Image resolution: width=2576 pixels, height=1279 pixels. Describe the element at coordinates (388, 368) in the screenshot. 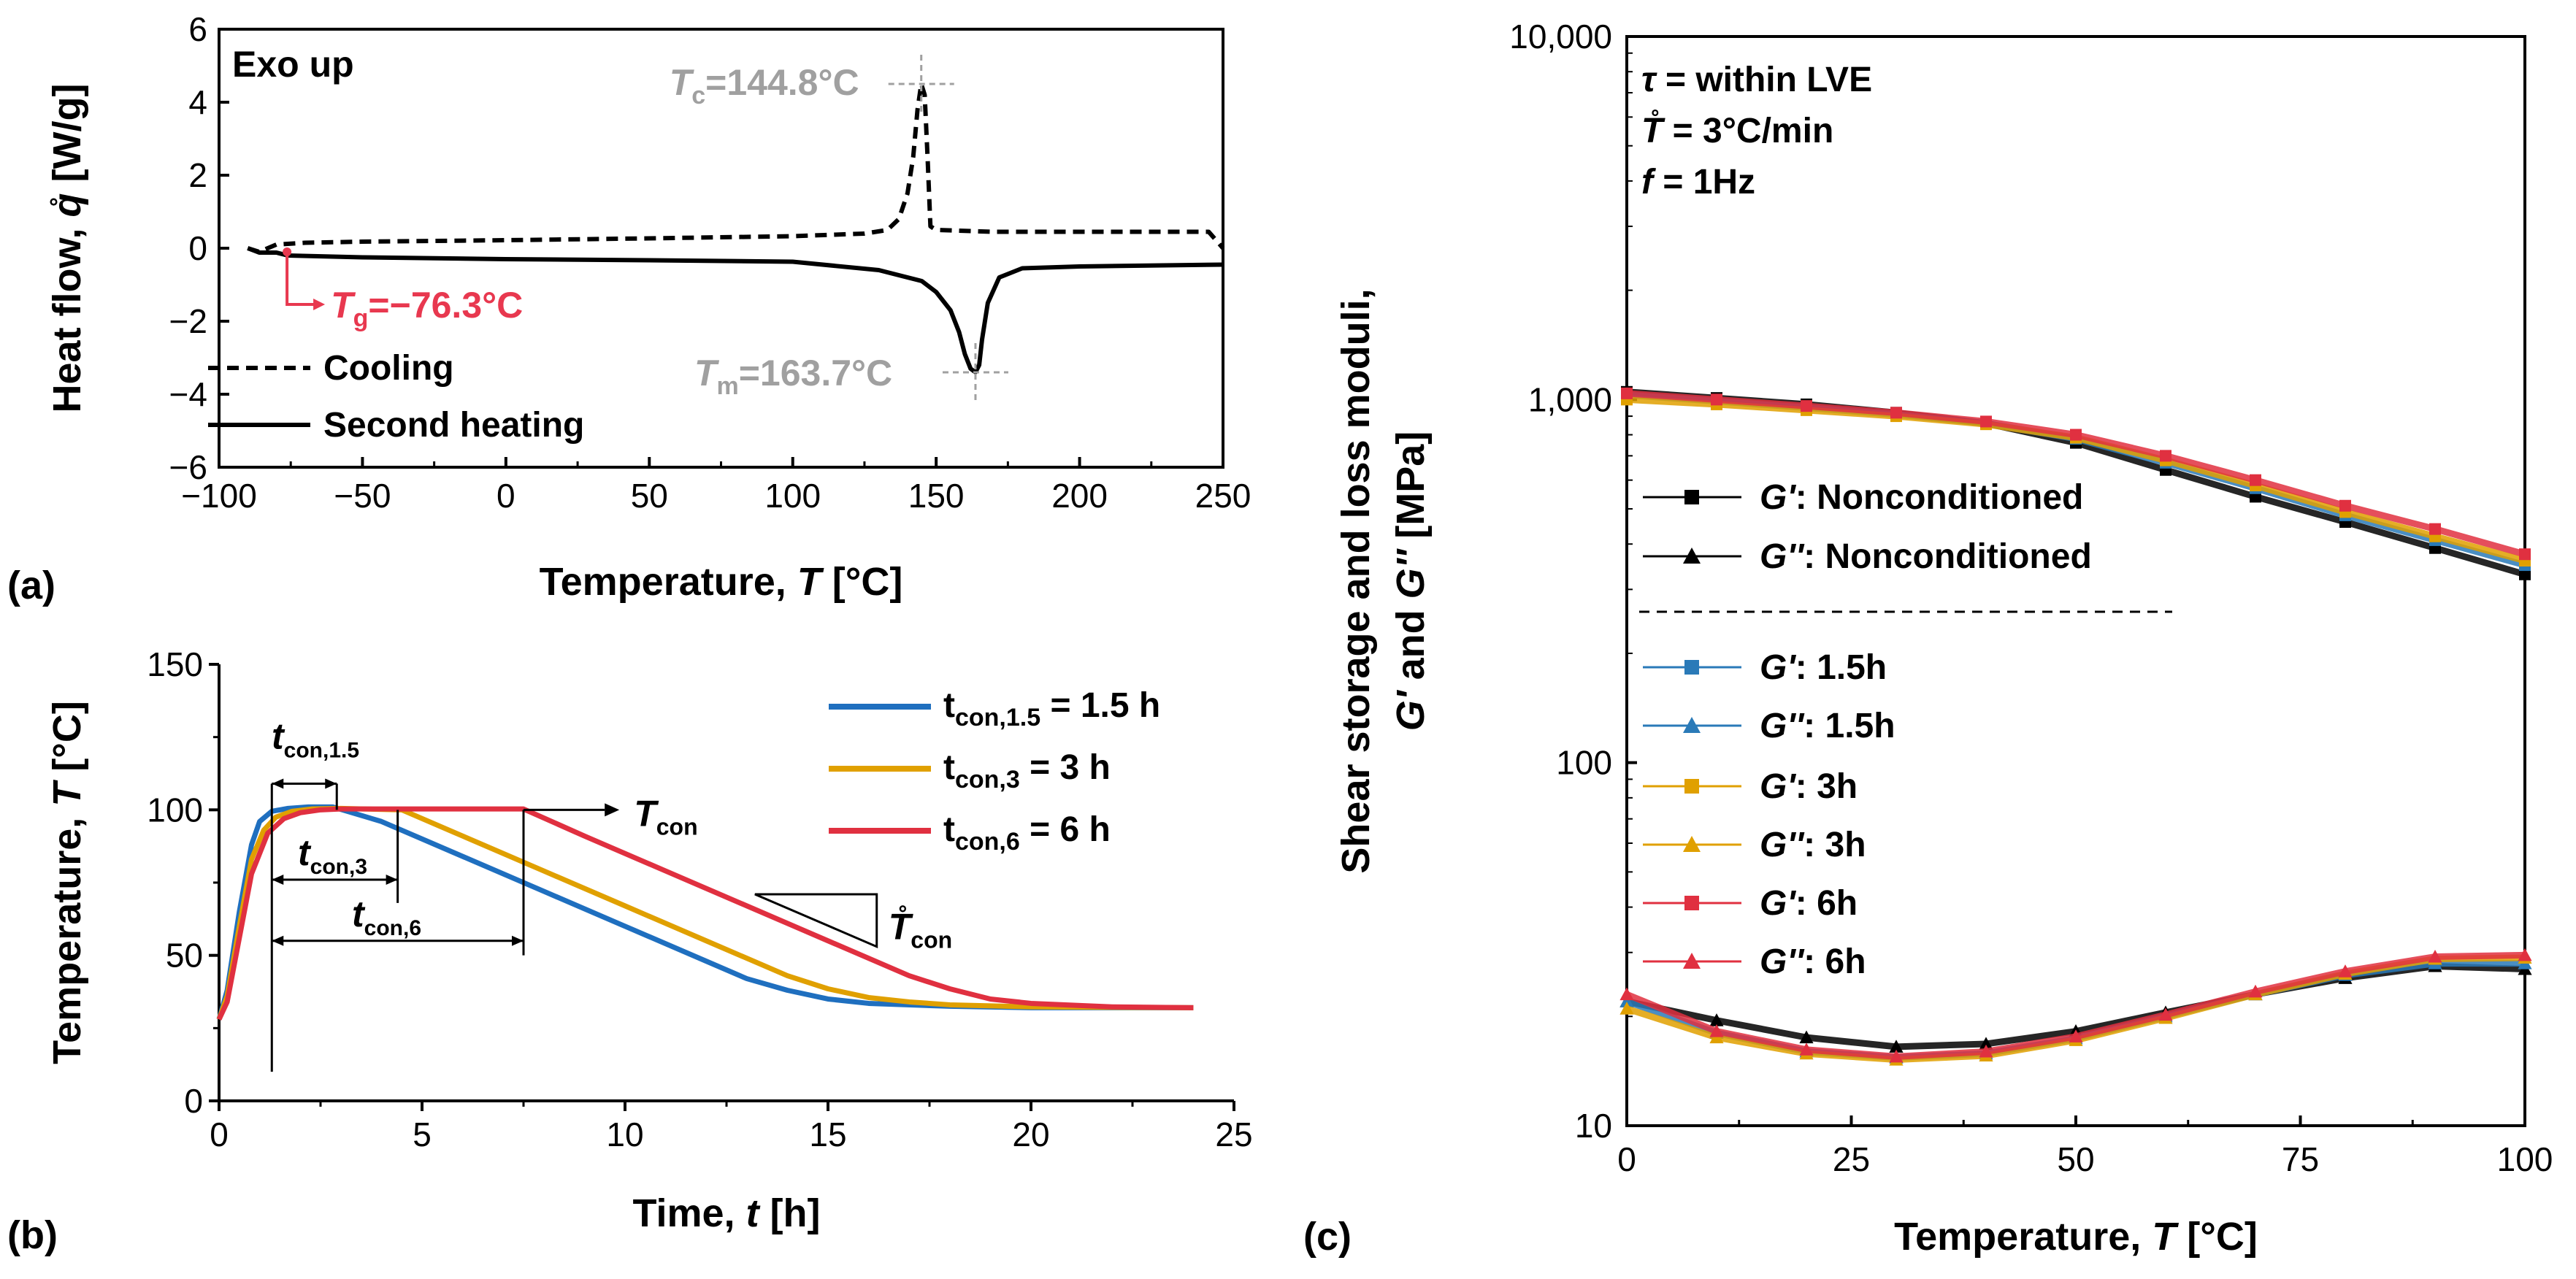

I see `legend-label-a: Cooling` at that location.